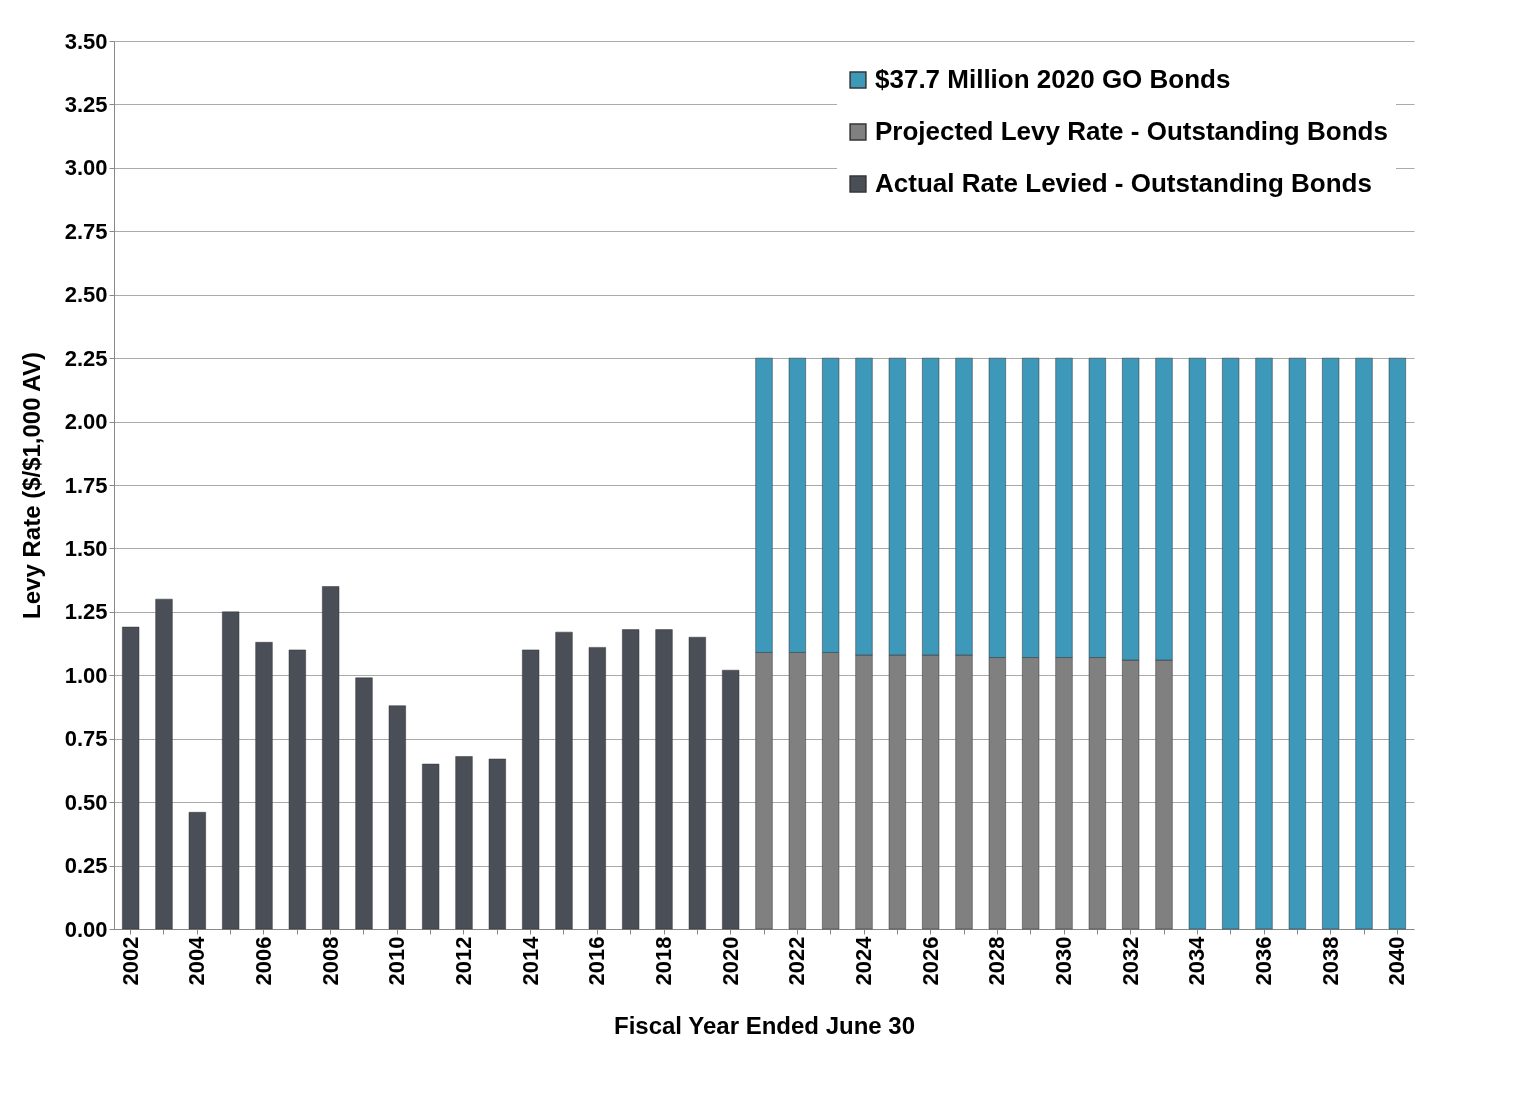 The image size is (1536, 1120). Describe the element at coordinates (663, 961) in the screenshot. I see `x-tick-label: 2018` at that location.